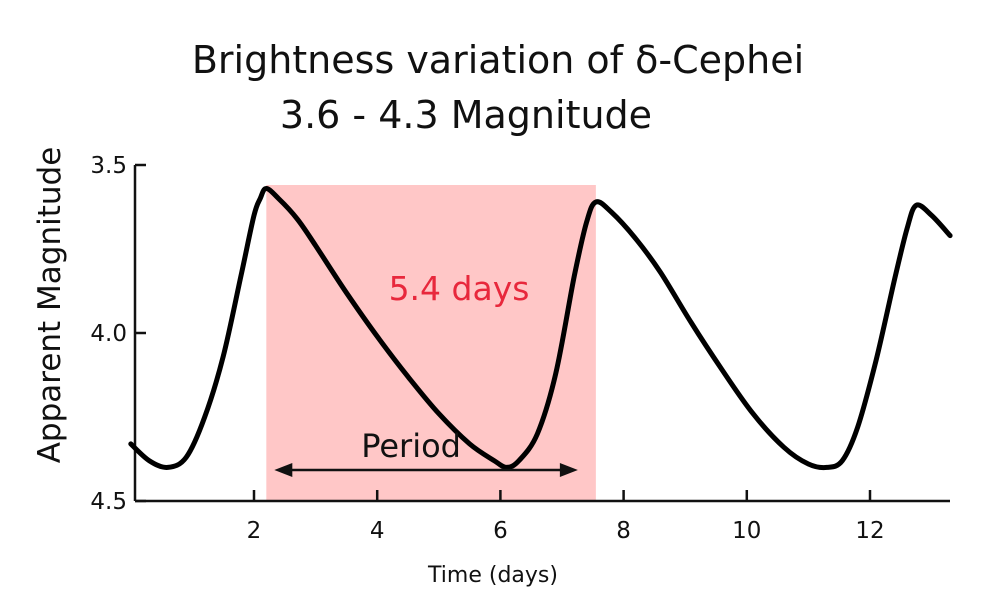  What do you see at coordinates (568, 470) in the screenshot?
I see `arrow-right-head` at bounding box center [568, 470].